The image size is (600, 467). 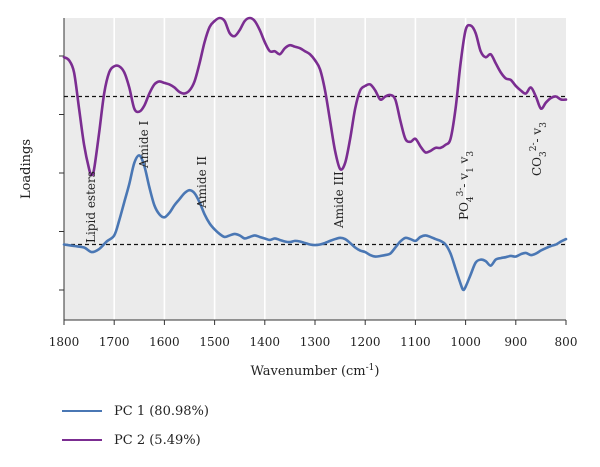 I want to click on annotation-amide-i: Amide I, so click(x=144, y=145).